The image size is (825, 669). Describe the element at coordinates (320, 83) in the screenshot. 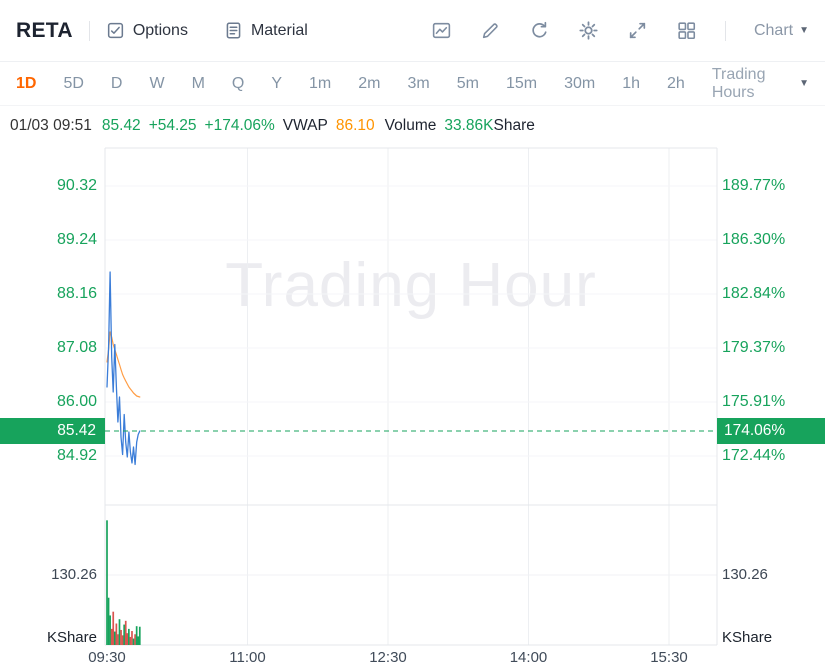

I see `timeframe-1m: 1m` at that location.